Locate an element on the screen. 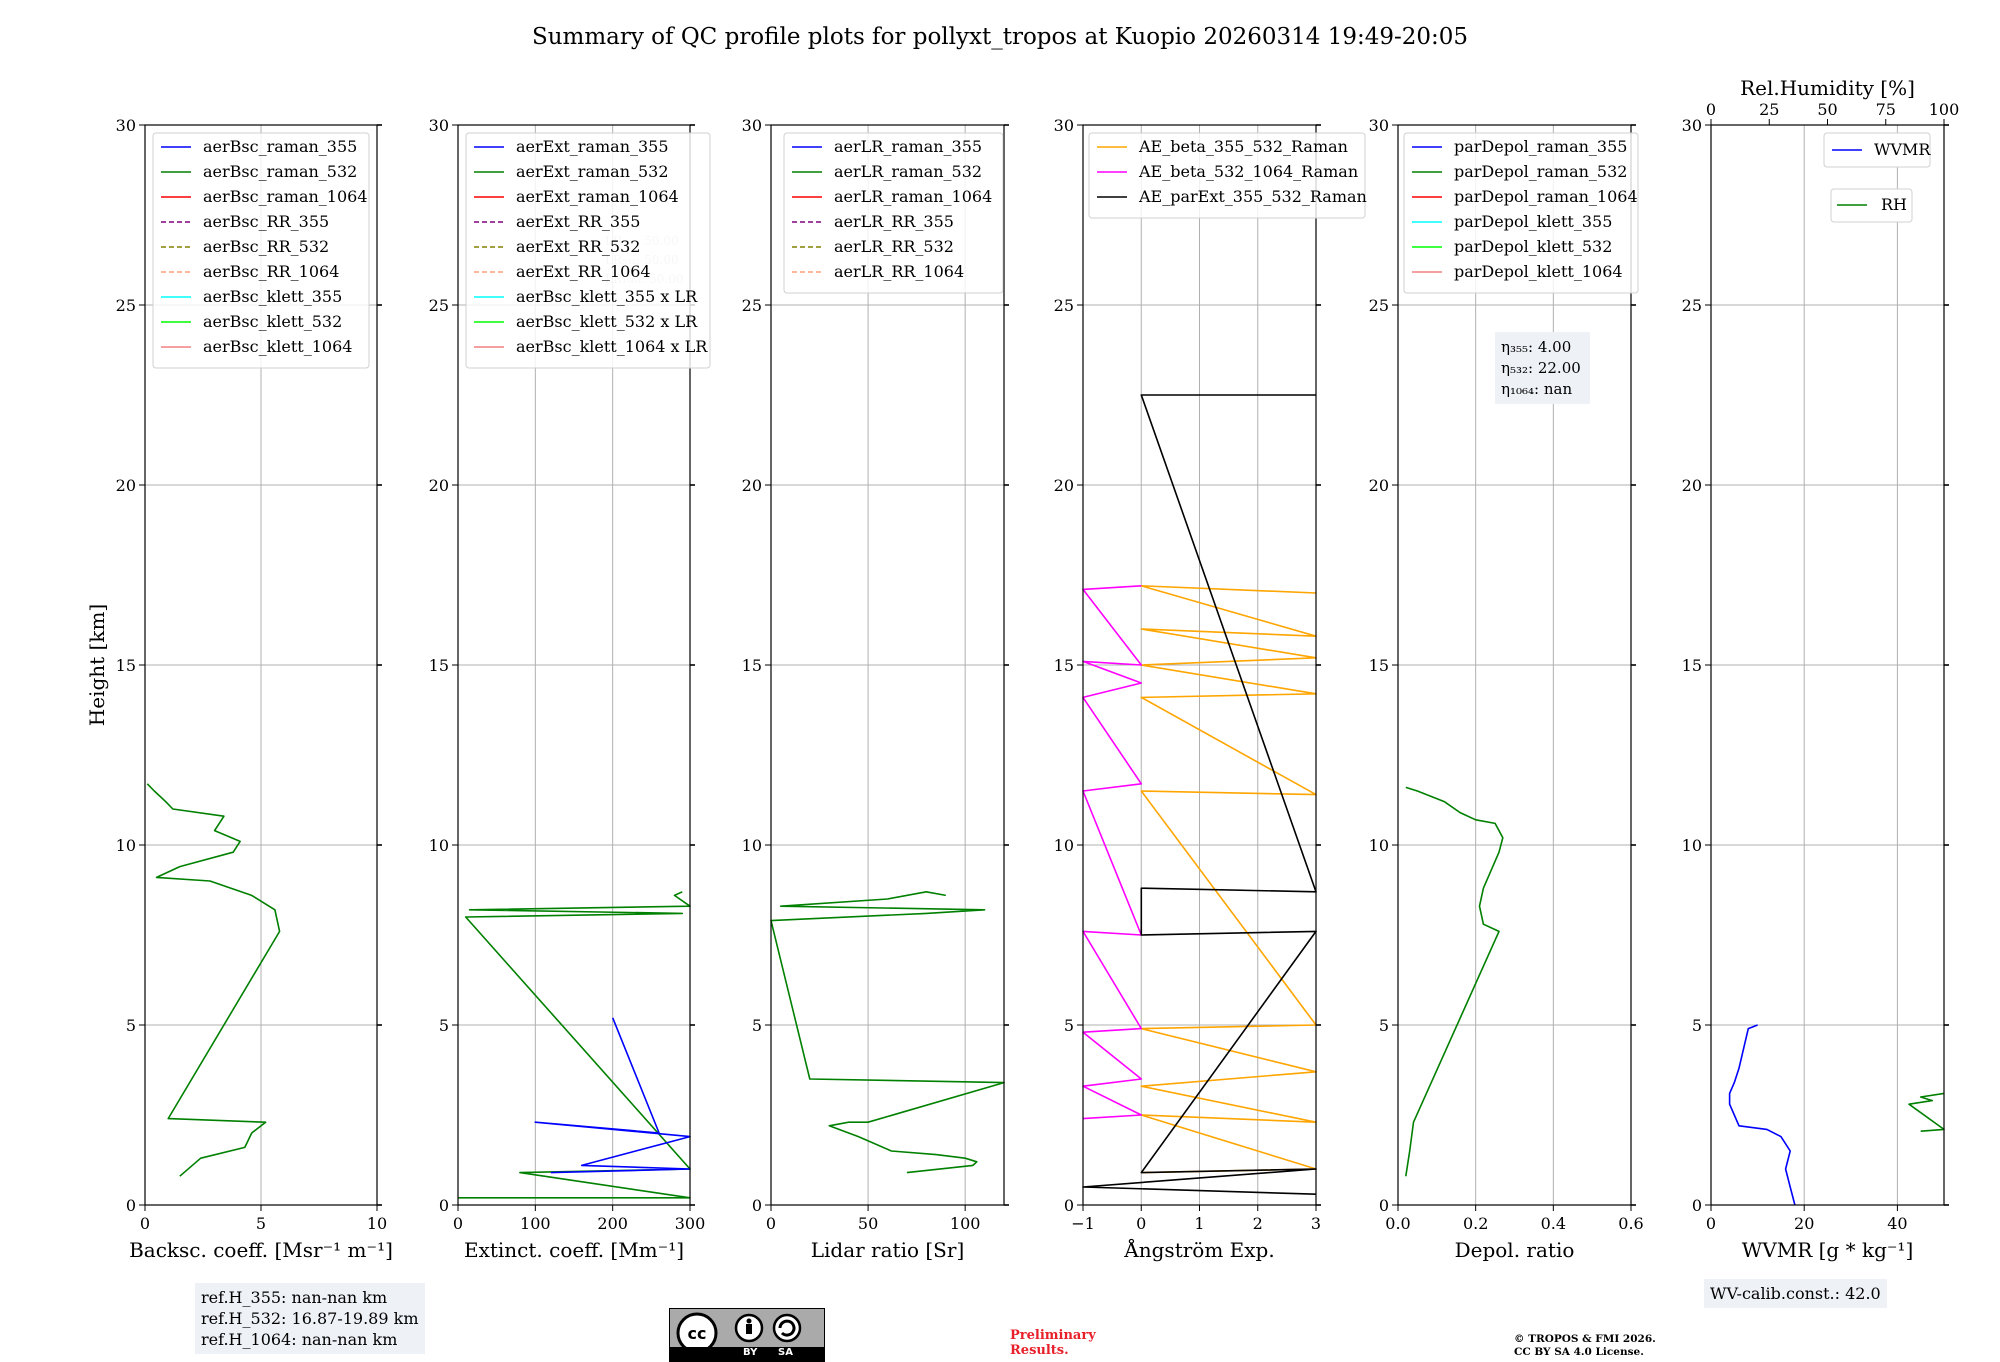  series-WVMR is located at coordinates (1762, 1115).